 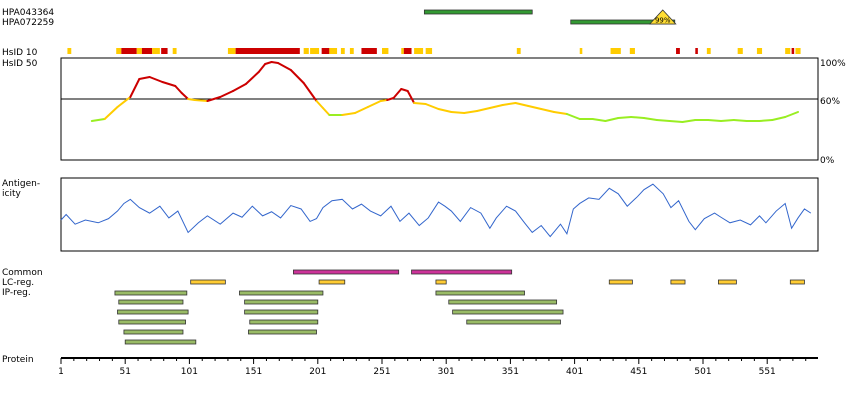 I want to click on common-label: Common, so click(x=22, y=273).